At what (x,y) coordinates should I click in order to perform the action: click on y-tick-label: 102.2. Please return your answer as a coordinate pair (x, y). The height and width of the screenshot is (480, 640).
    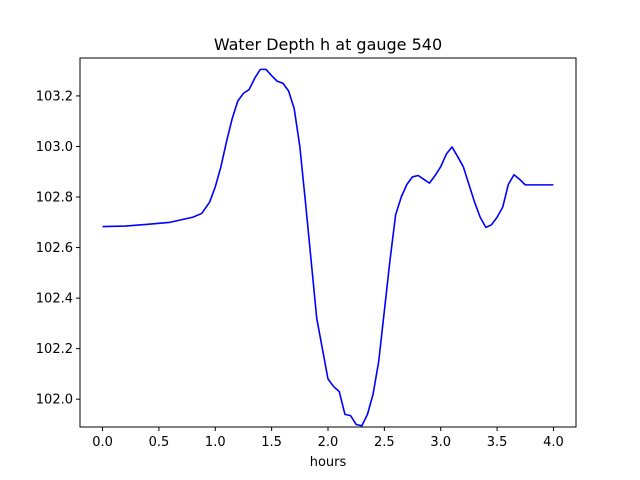
    Looking at the image, I should click on (54, 349).